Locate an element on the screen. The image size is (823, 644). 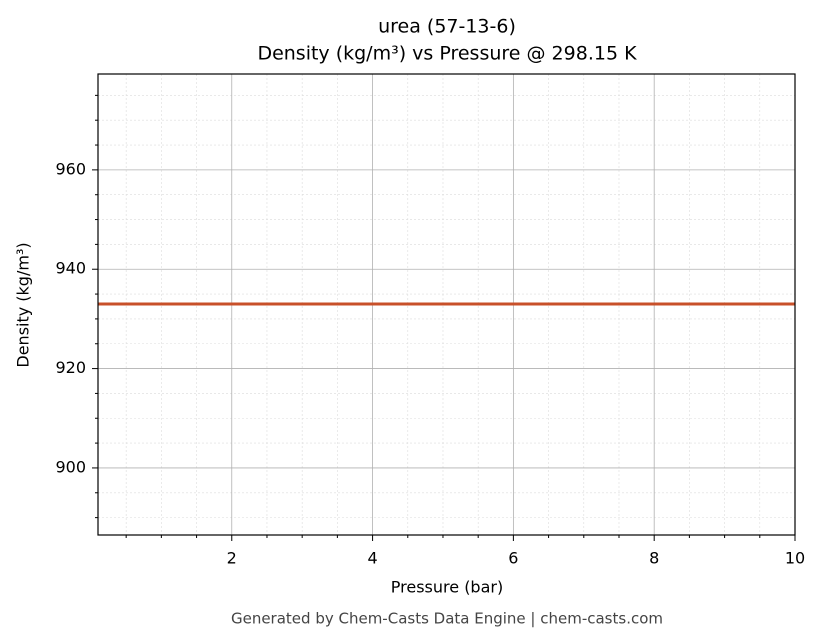
y-tick-label: 960 is located at coordinates (70, 168).